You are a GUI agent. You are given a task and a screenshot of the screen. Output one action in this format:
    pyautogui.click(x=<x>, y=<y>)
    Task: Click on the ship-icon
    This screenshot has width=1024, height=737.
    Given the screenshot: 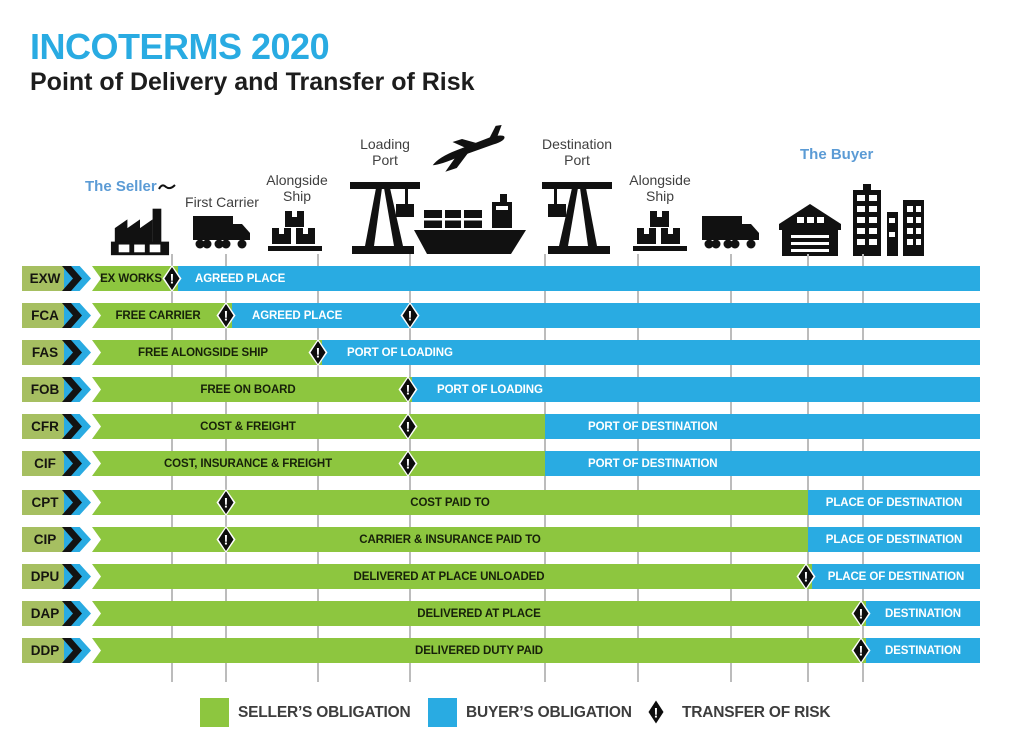 What is the action you would take?
    pyautogui.click(x=470, y=225)
    